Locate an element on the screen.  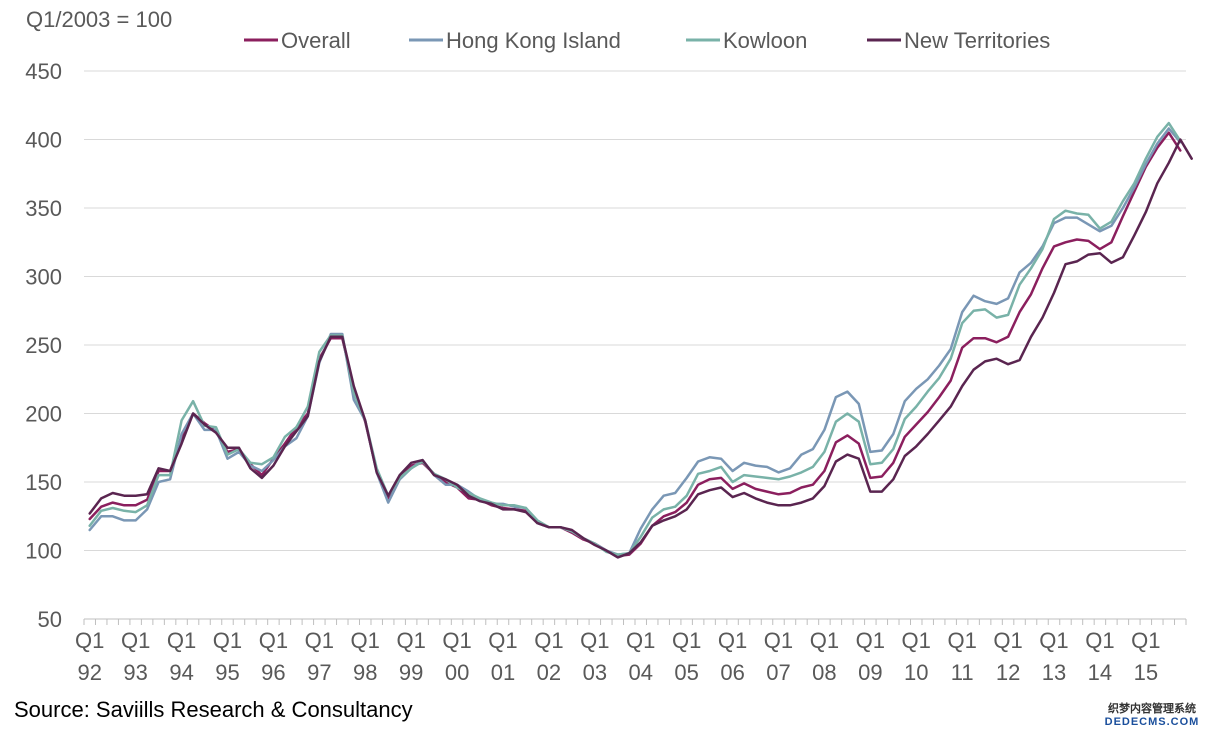
x-tick-label-year: 99 is located at coordinates (411, 672).